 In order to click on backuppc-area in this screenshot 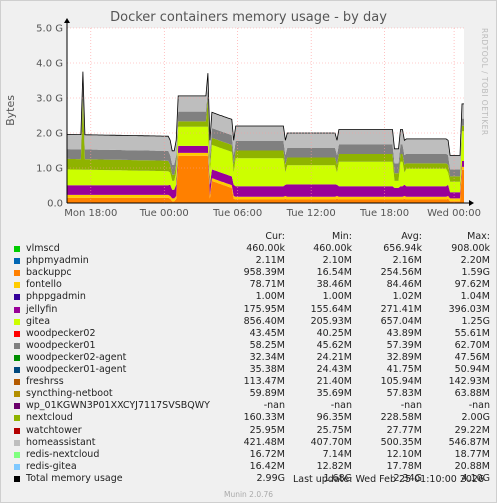, I will do `click(265, 179)`.